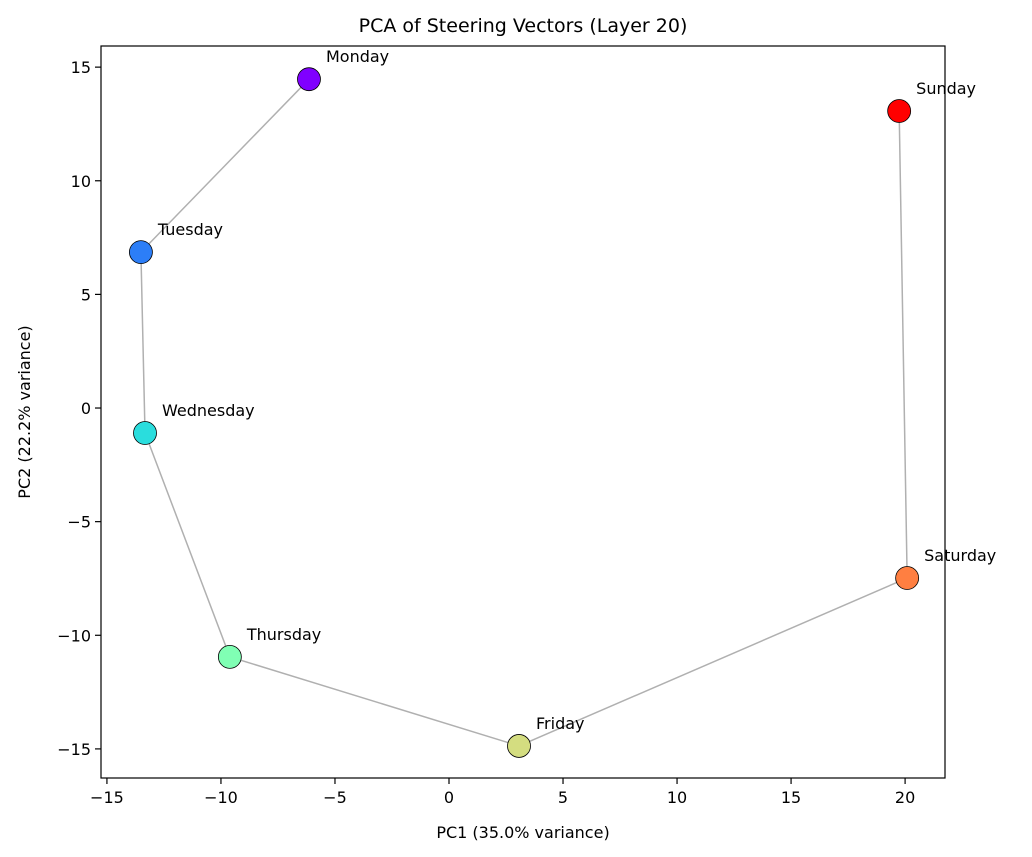  What do you see at coordinates (145, 433) in the screenshot?
I see `point-wednesday` at bounding box center [145, 433].